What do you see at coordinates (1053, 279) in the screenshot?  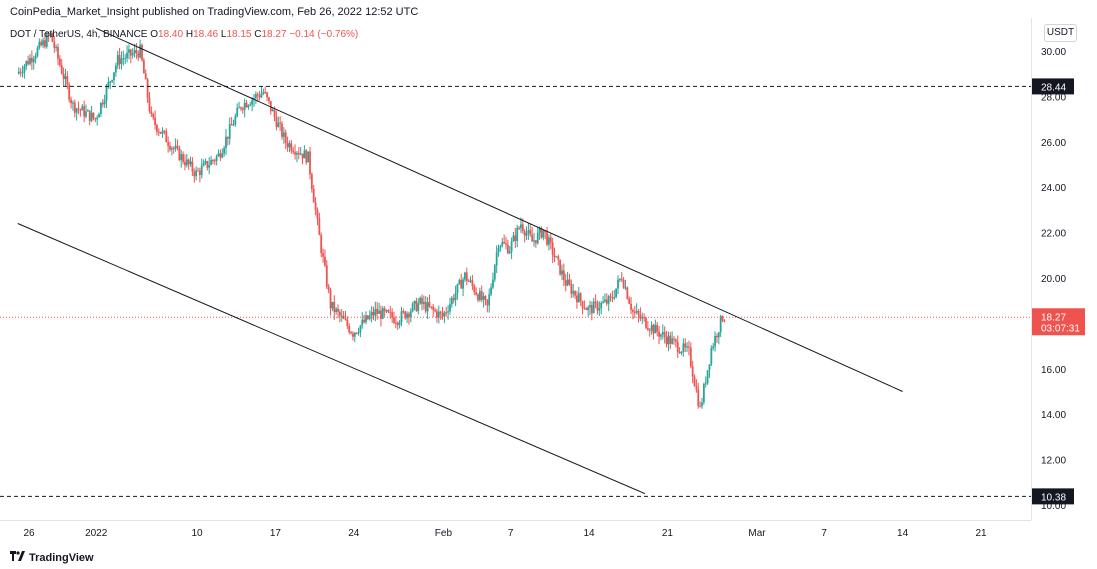 I see `y-tick-label: 20.00` at bounding box center [1053, 279].